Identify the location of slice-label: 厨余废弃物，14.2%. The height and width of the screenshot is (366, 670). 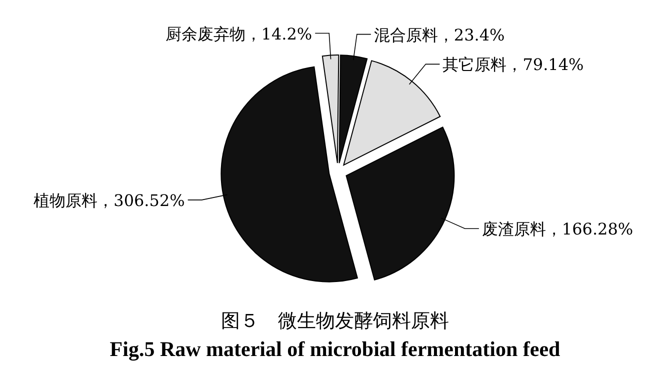
(238, 34).